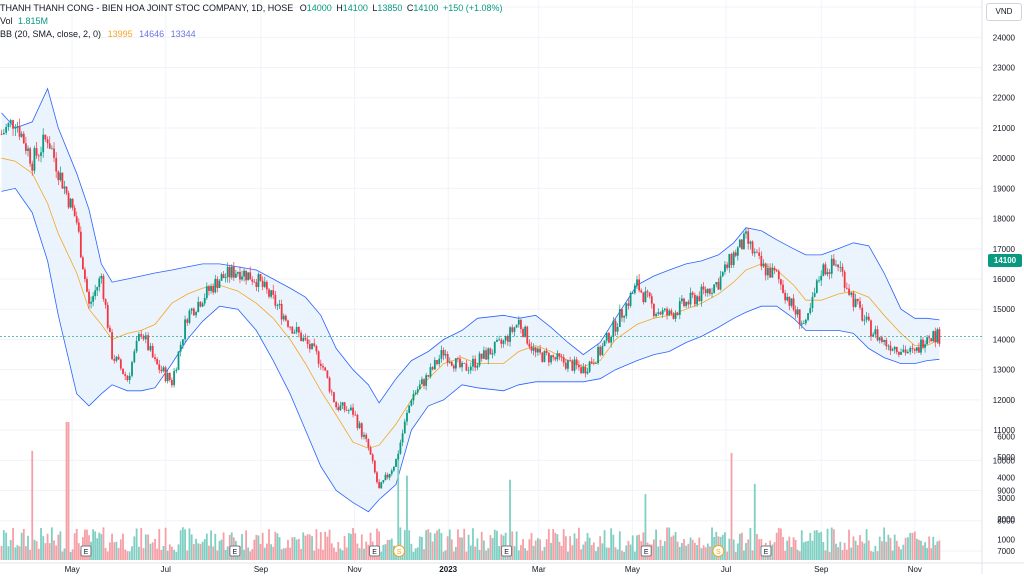 This screenshot has height=579, width=1024. Describe the element at coordinates (339, 8) in the screenshot. I see `legend-high-label: H` at that location.